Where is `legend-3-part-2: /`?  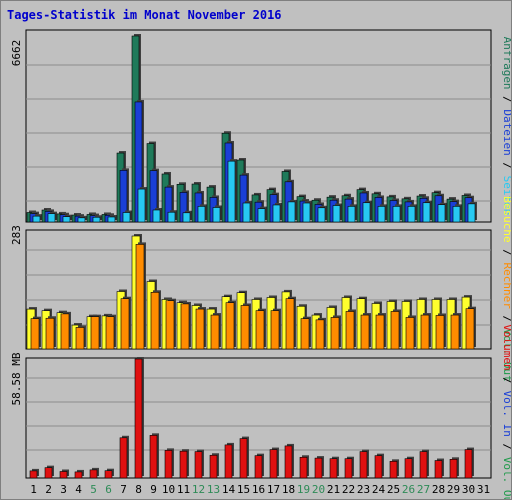
legend-3-part-2: / is located at coordinates (506, 377).